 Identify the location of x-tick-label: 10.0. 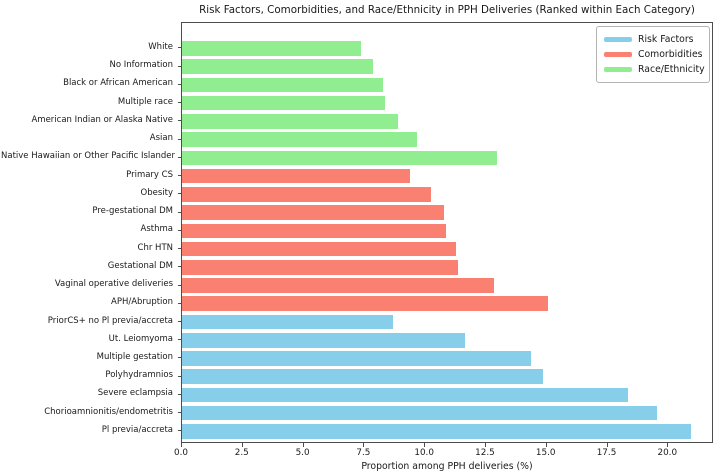
(424, 453).